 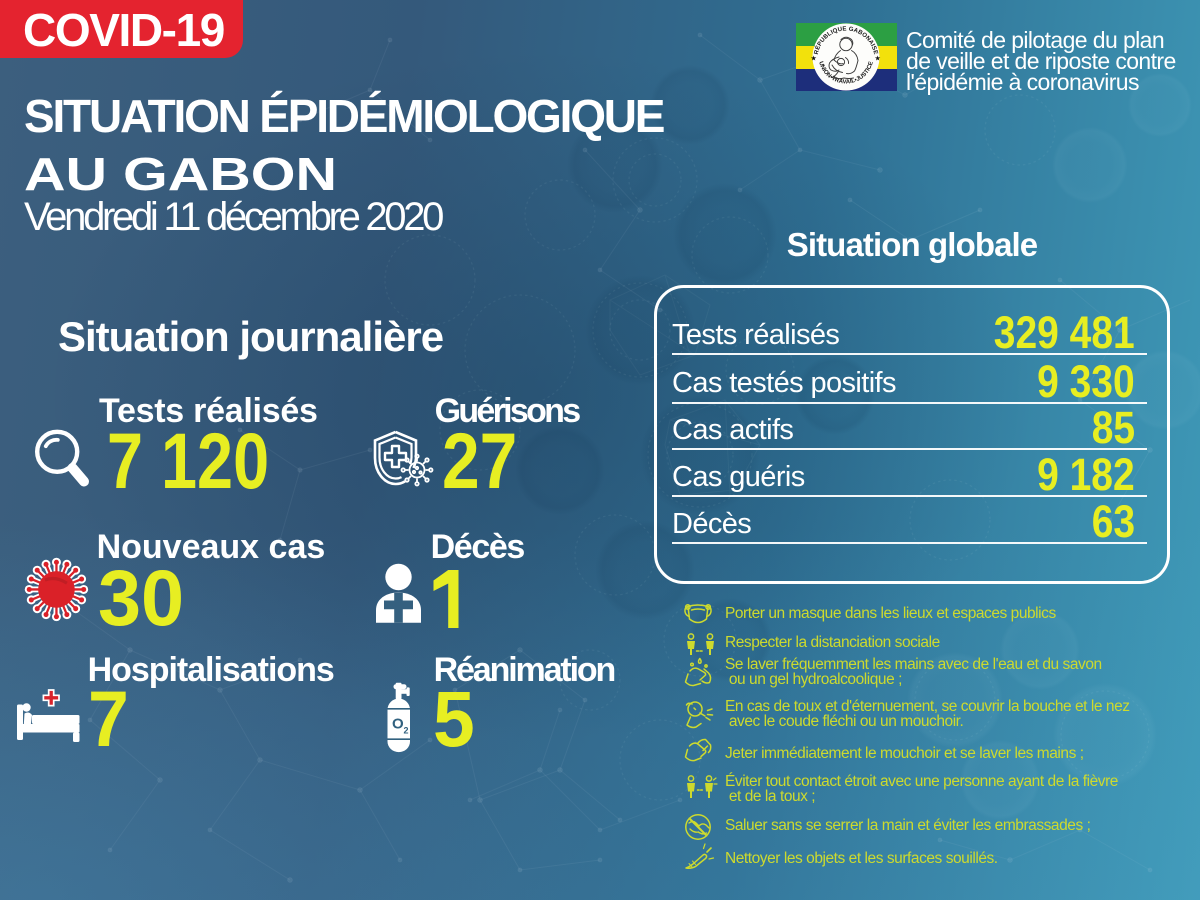 What do you see at coordinates (398, 724) in the screenshot?
I see `svg-text: O` at bounding box center [398, 724].